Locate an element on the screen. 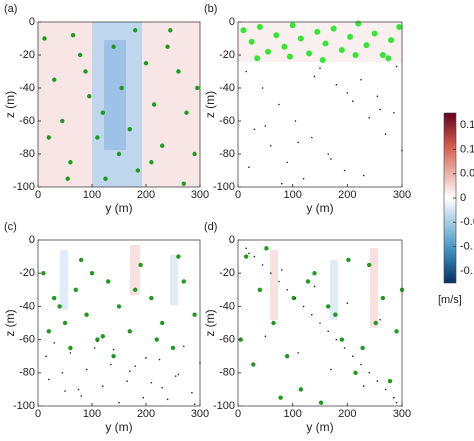 This screenshot has height=441, width=474. colorbar-tick-label: -0.05 is located at coordinates (467, 222).